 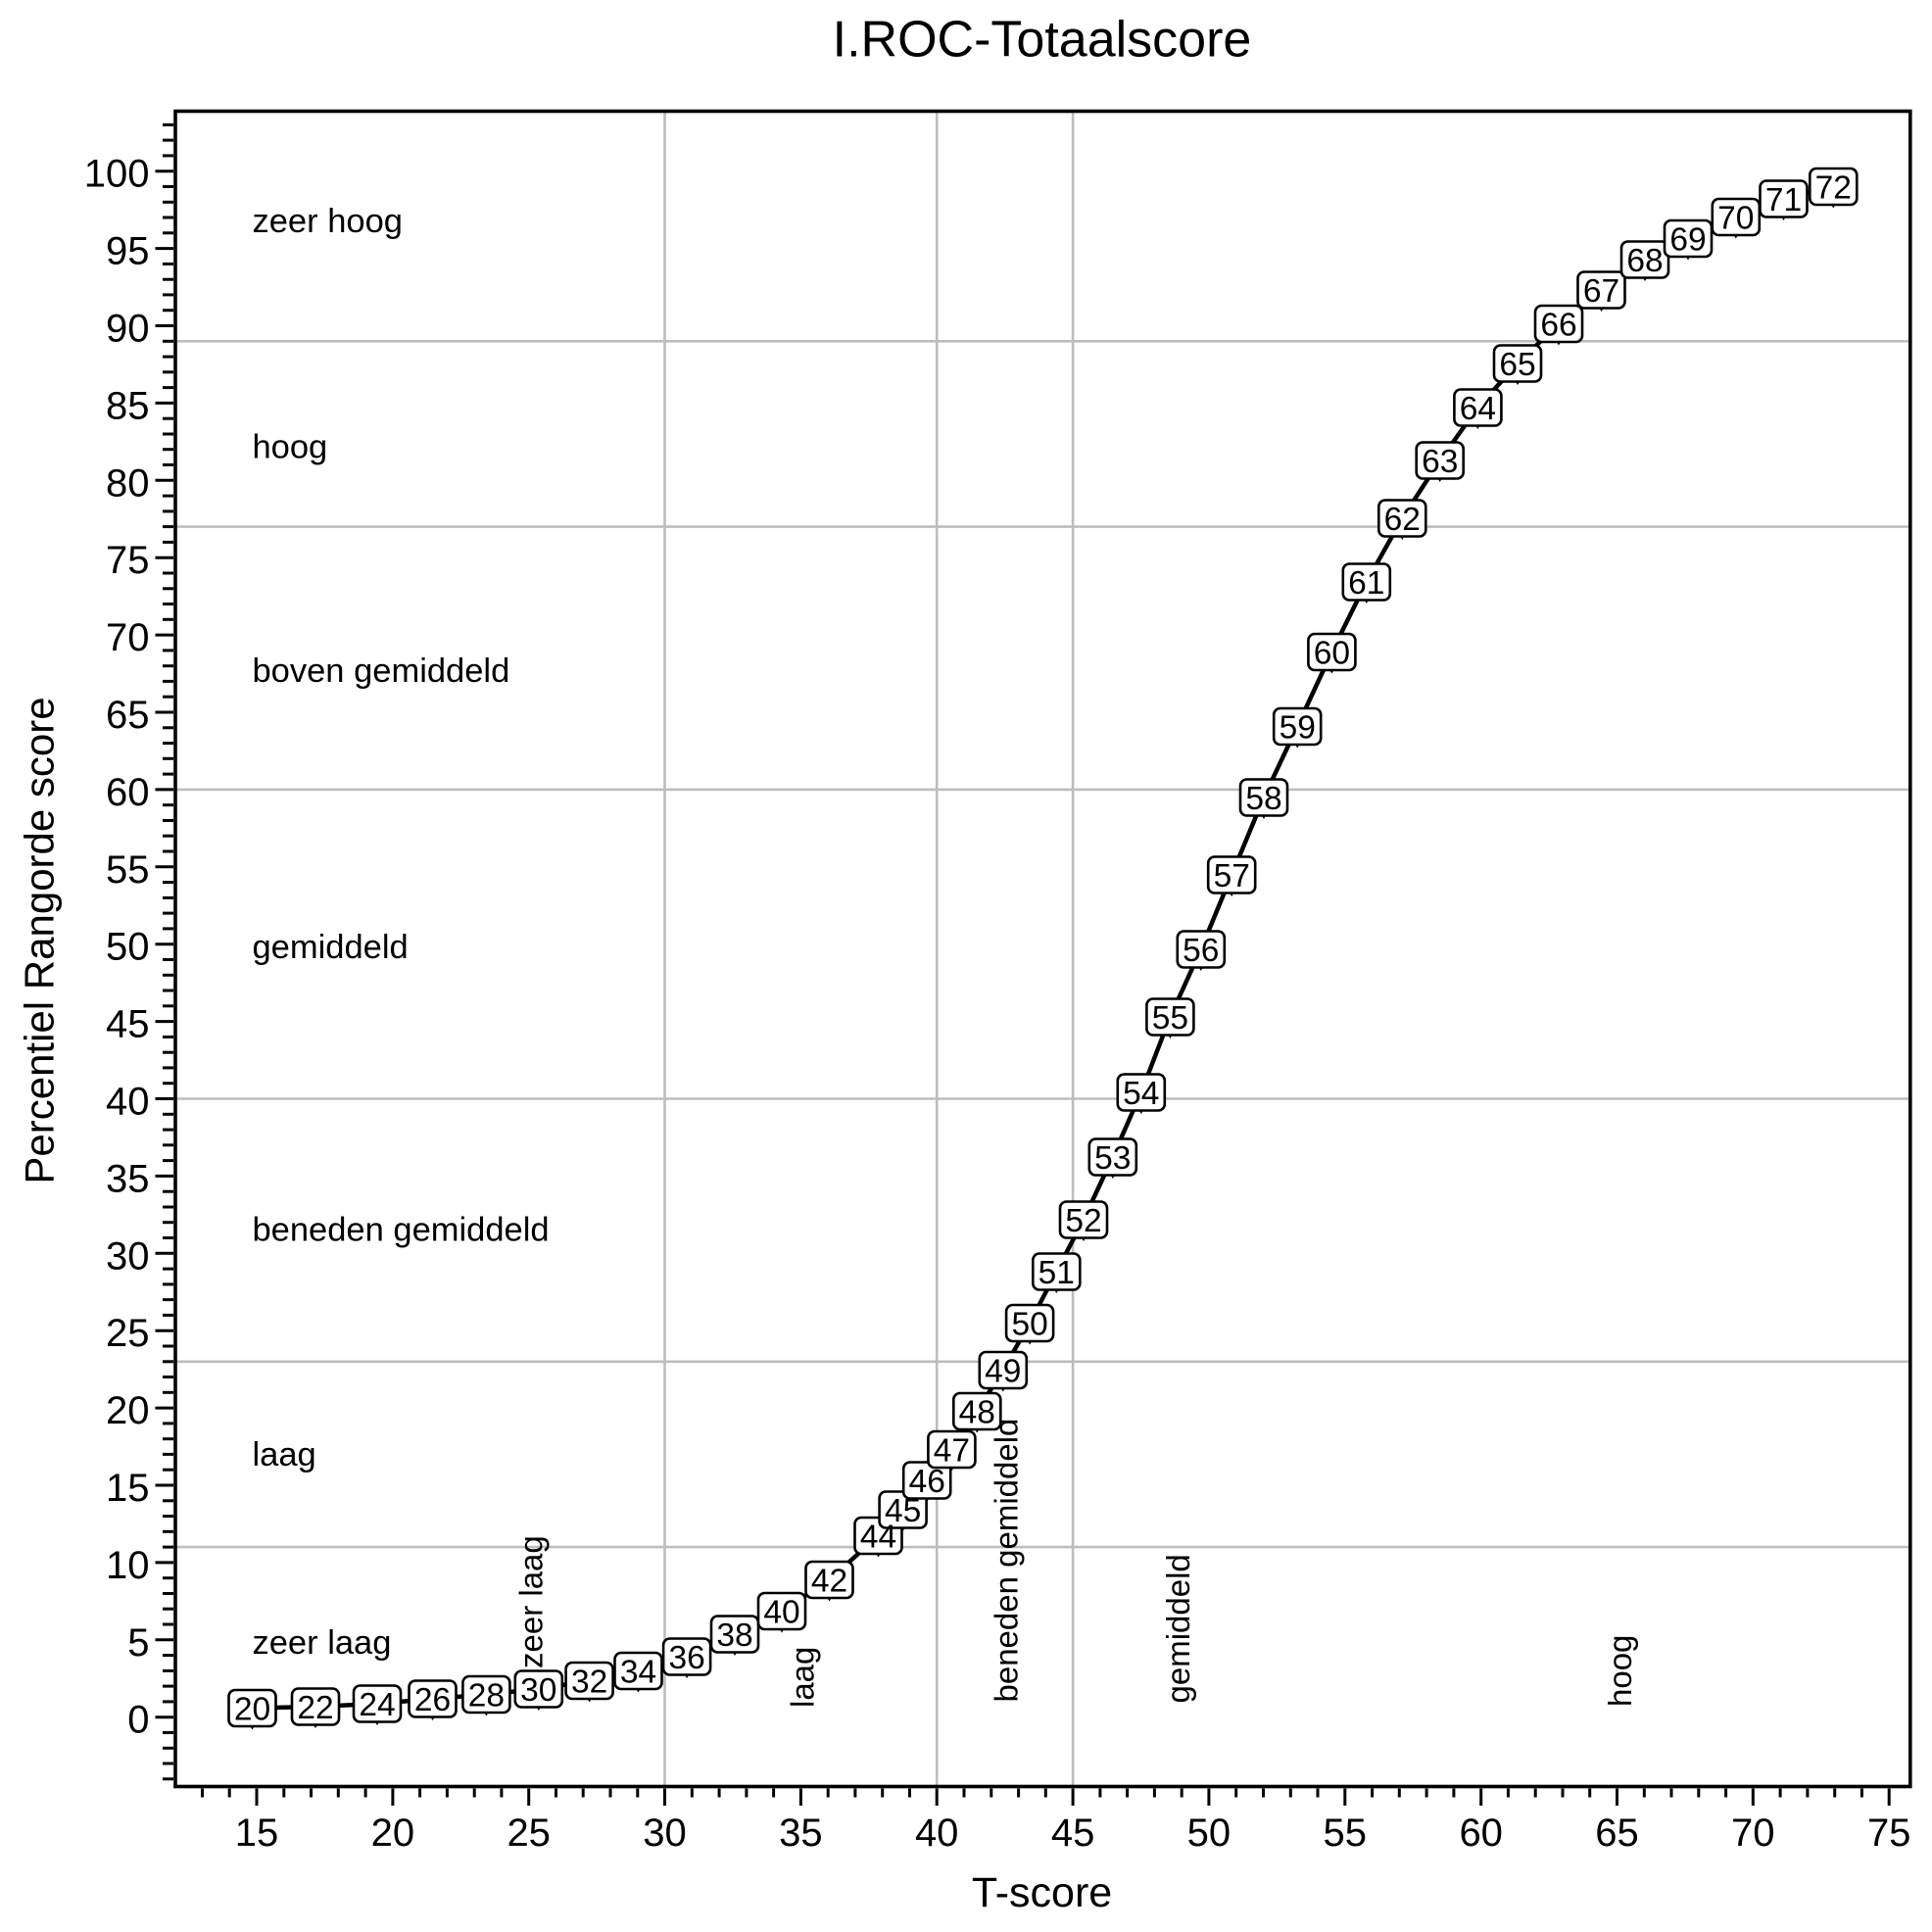 I want to click on svg-text: 32, so click(x=589, y=1682).